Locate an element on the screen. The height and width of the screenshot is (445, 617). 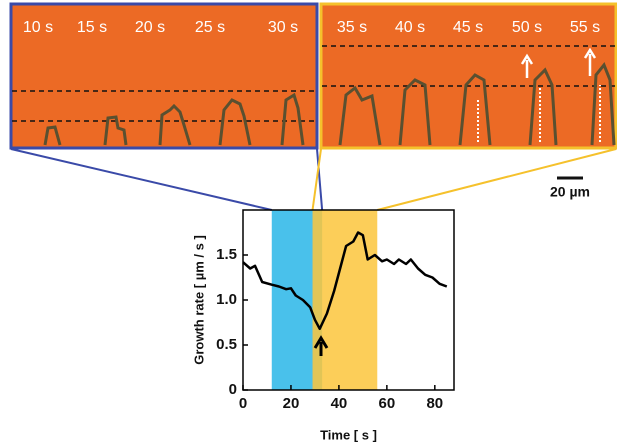
time-label: 45 s is located at coordinates (468, 27).